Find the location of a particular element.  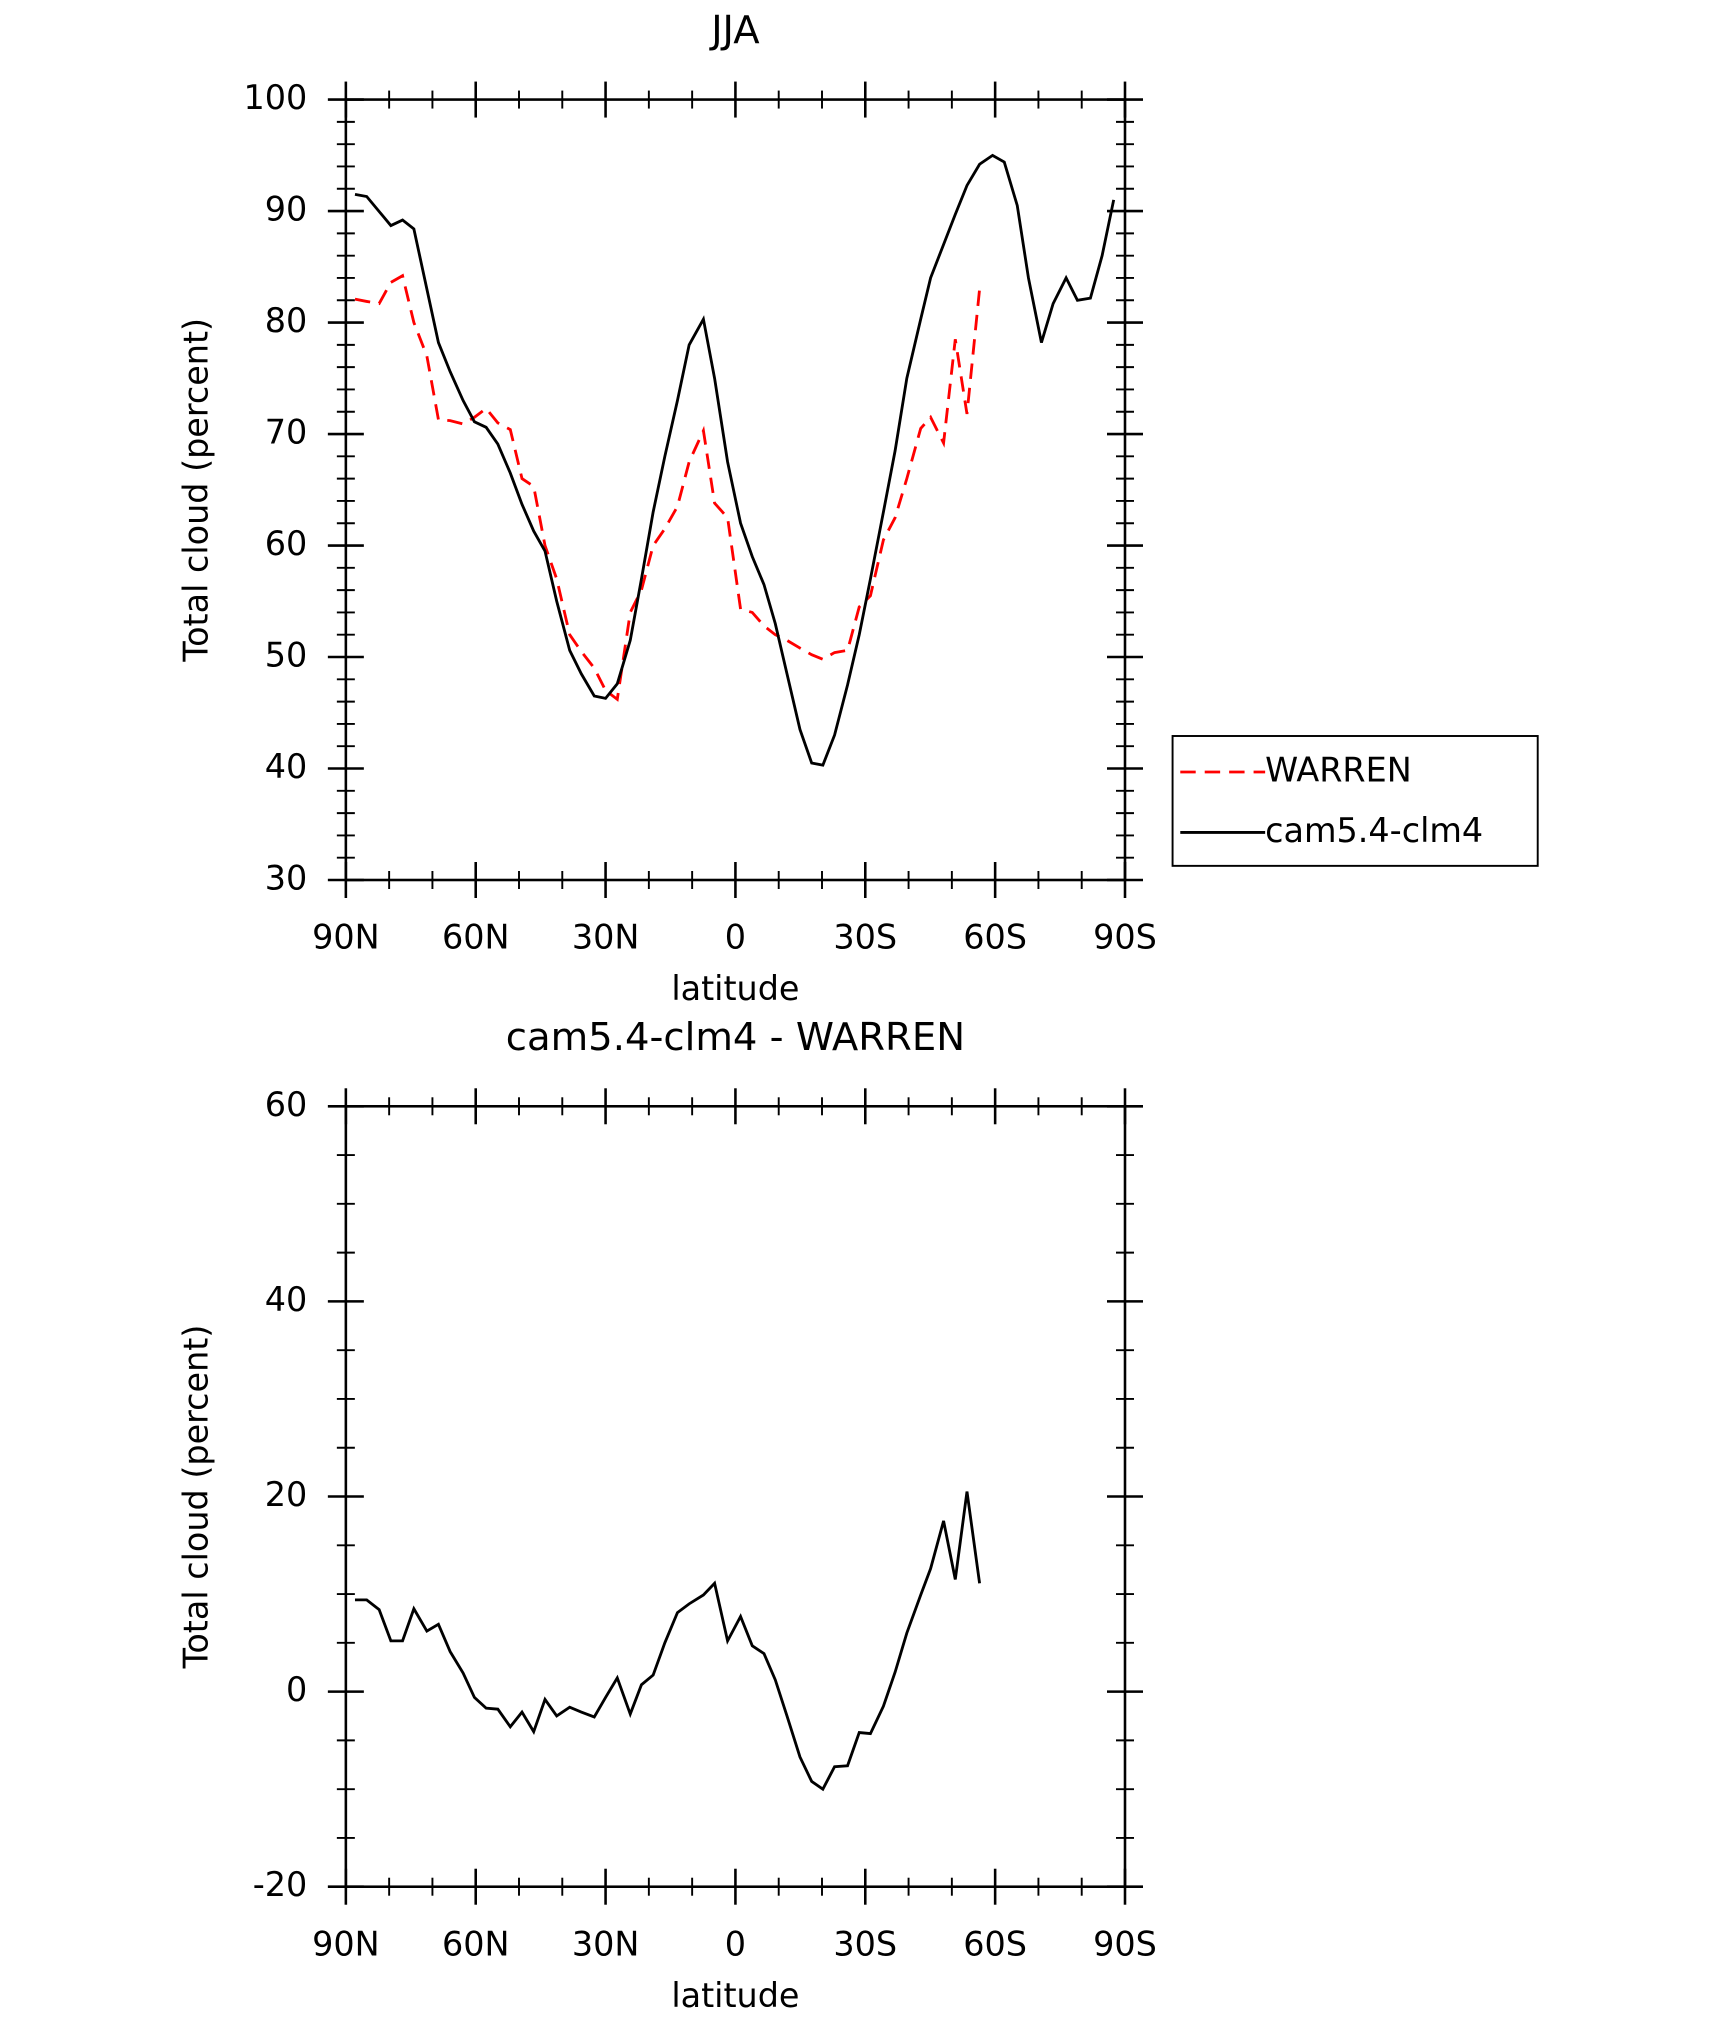

y-tick-label: 100 is located at coordinates (276, 97).